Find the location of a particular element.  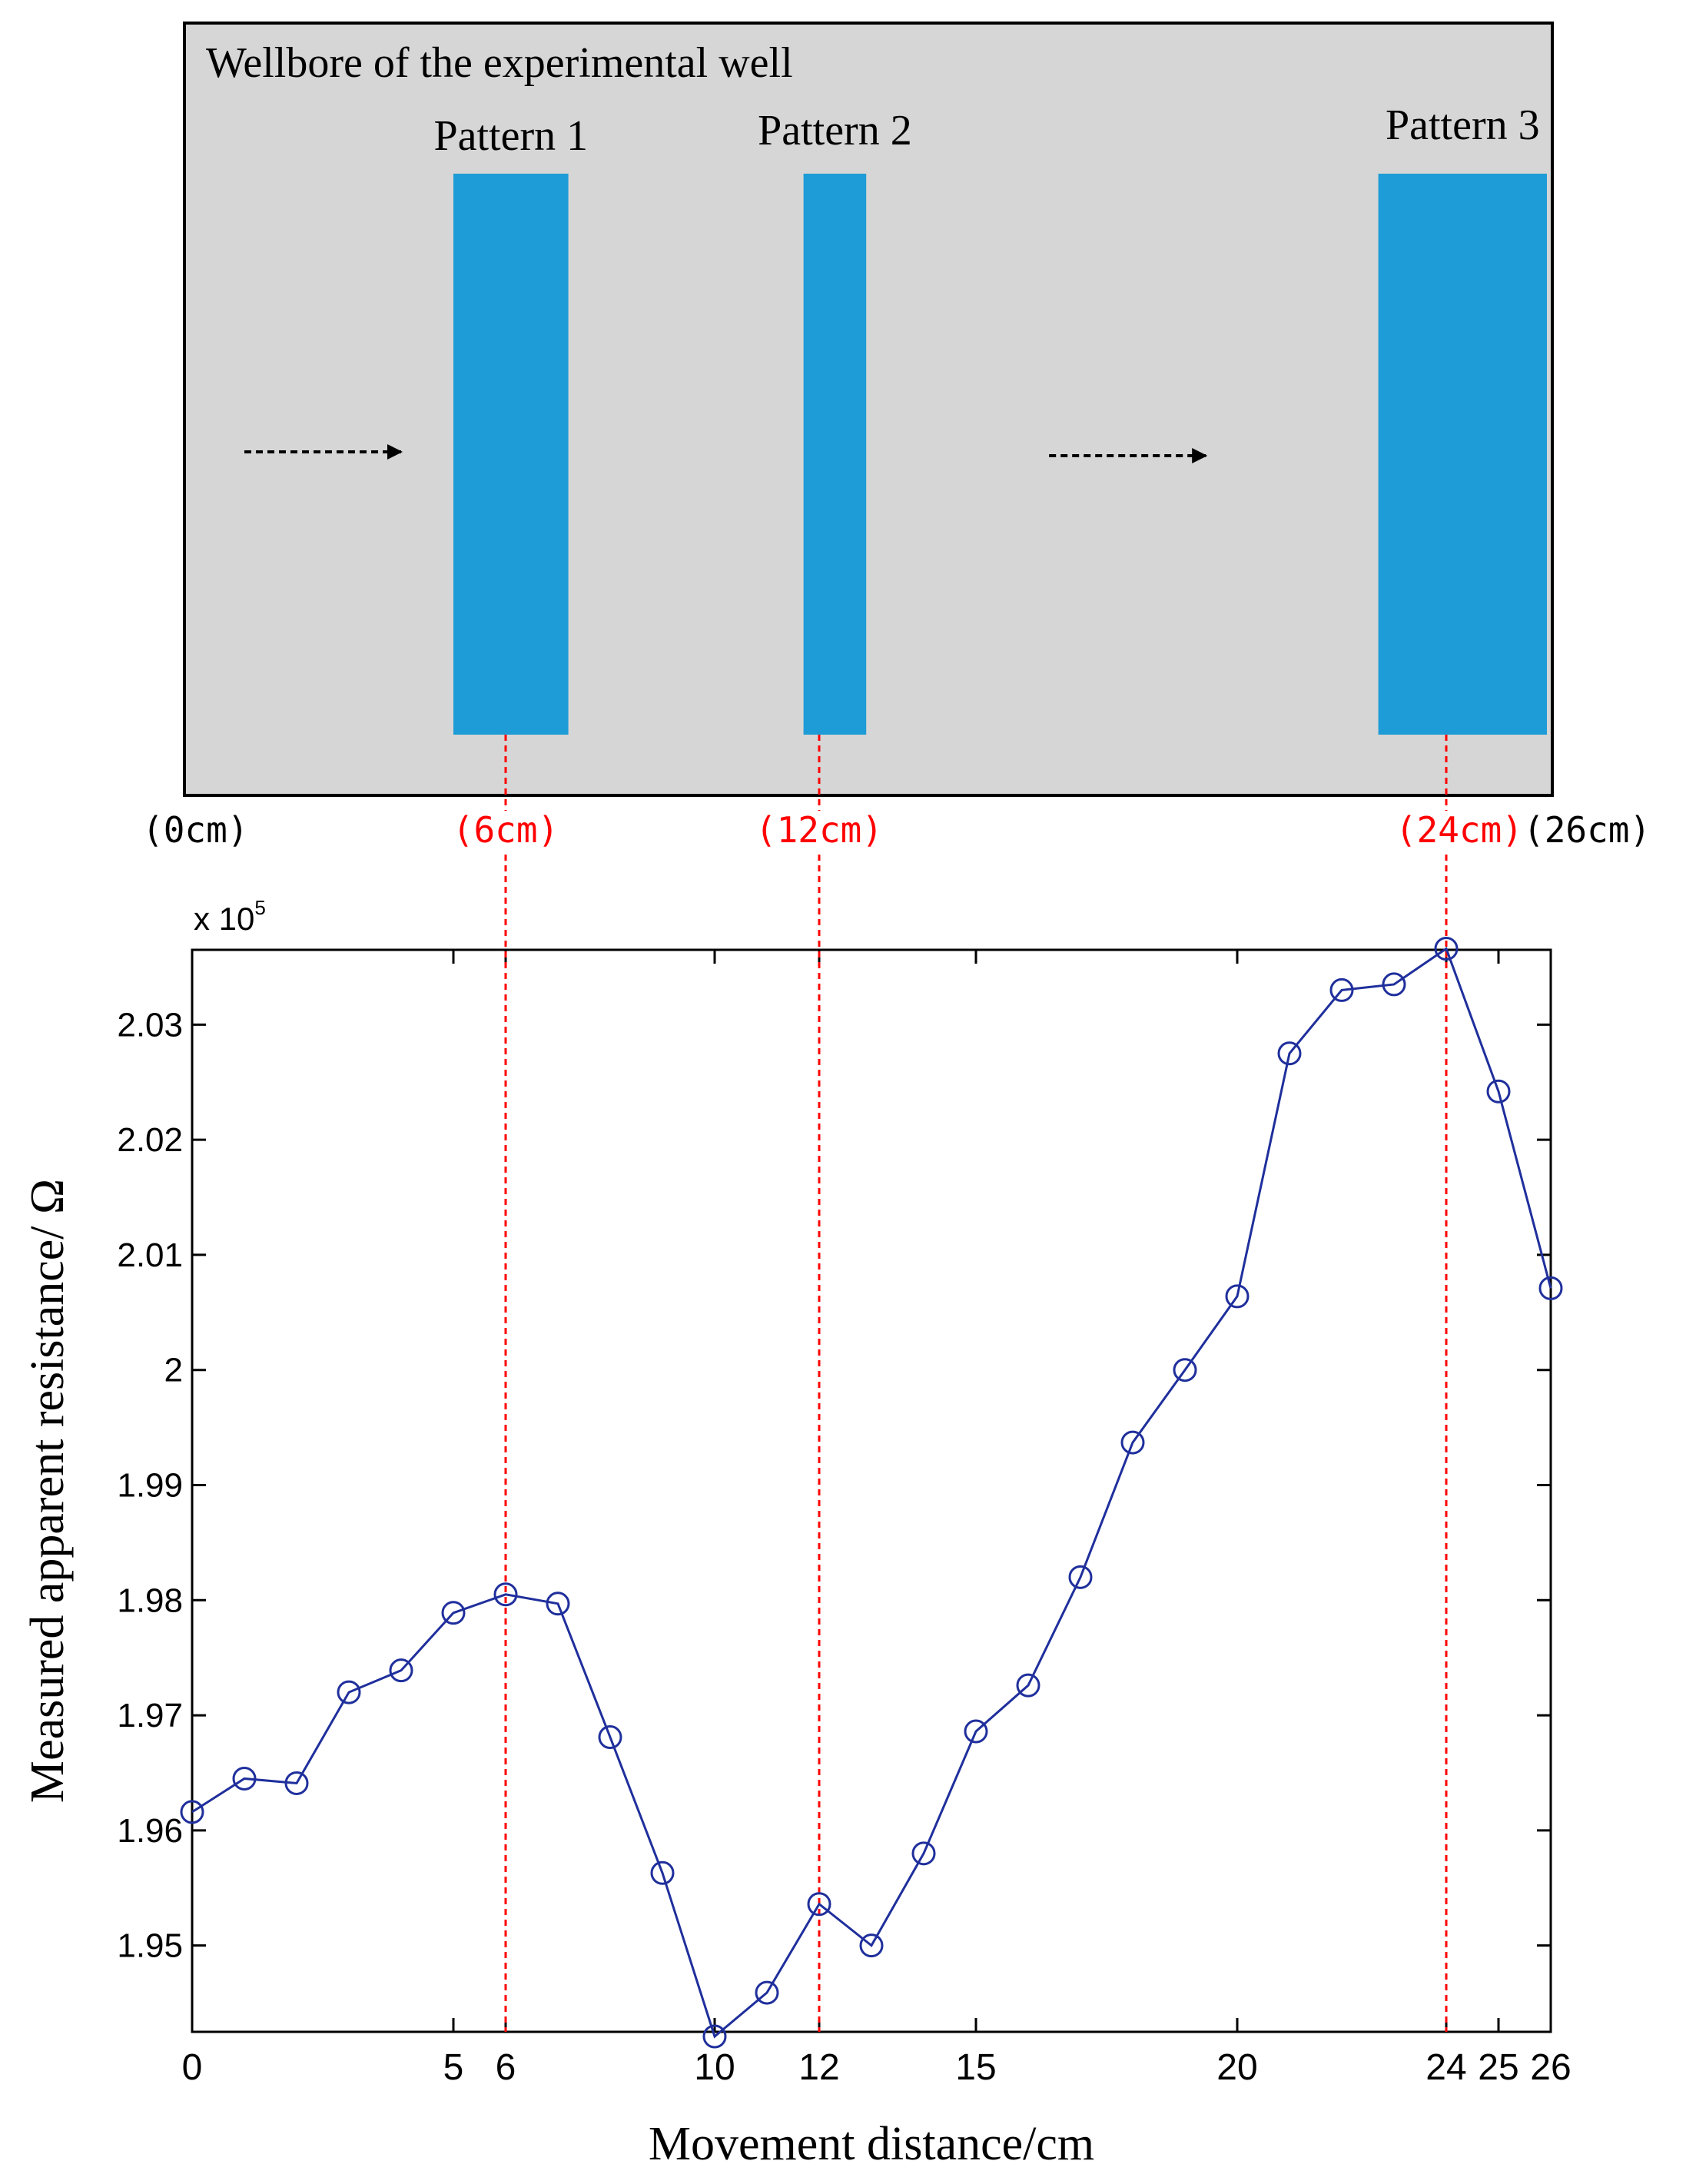

position-label-26cm: (26cm) is located at coordinates (1587, 830).